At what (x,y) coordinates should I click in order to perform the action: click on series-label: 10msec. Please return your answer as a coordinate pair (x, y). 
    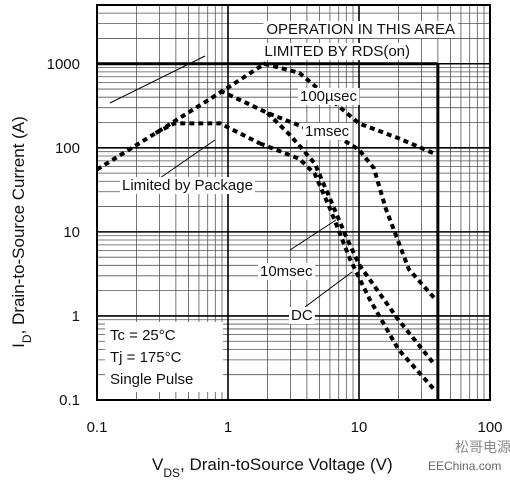
    Looking at the image, I should click on (286, 271).